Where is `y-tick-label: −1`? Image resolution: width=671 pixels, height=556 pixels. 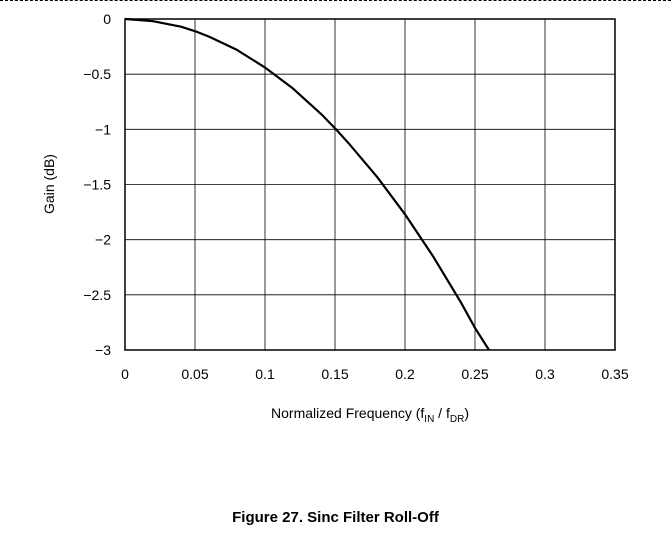
y-tick-label: −1 is located at coordinates (103, 129).